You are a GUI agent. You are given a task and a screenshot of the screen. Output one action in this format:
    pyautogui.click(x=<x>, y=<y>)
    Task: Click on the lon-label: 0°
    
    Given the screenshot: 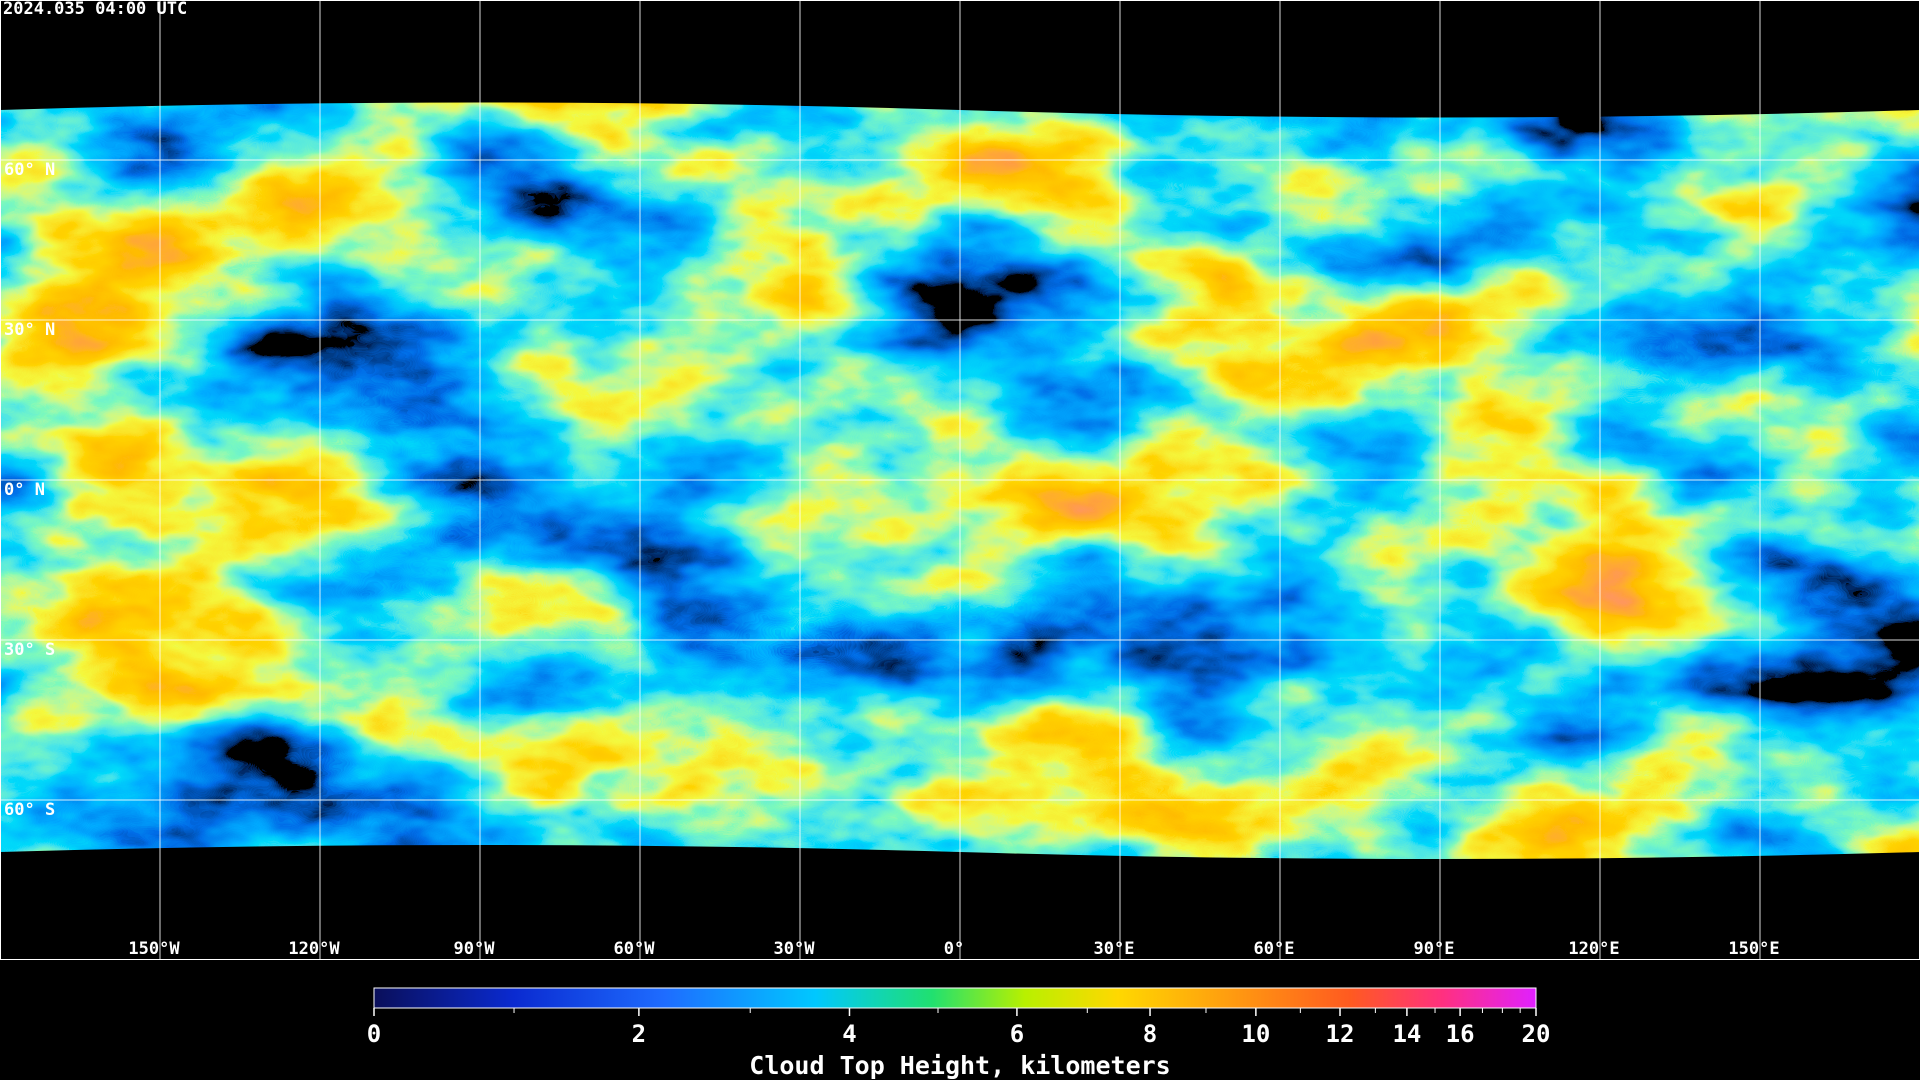 What is the action you would take?
    pyautogui.click(x=954, y=949)
    